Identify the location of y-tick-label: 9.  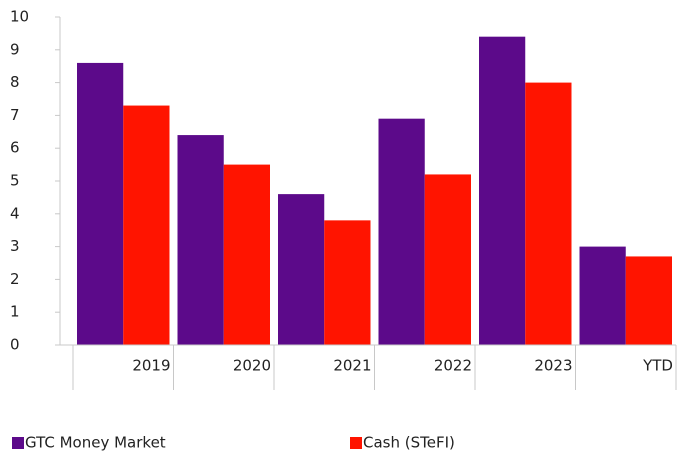
(15, 49).